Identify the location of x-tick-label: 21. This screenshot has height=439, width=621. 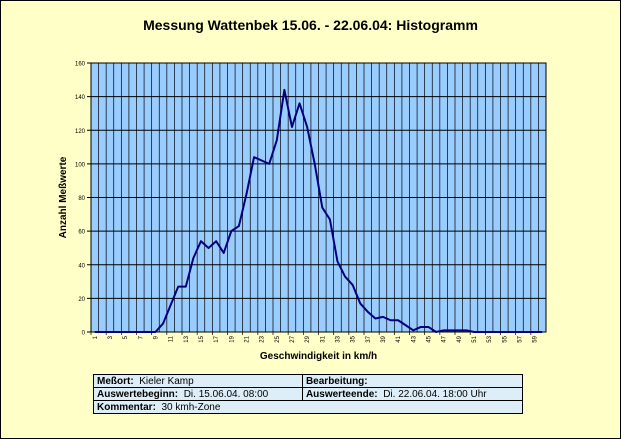
(247, 338).